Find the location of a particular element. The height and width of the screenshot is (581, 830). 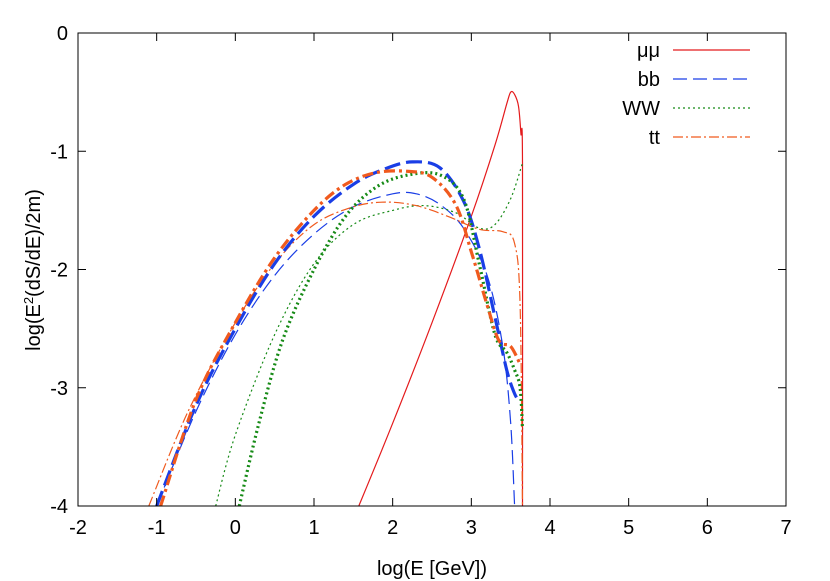

x-tick-label: 0 is located at coordinates (235, 528).